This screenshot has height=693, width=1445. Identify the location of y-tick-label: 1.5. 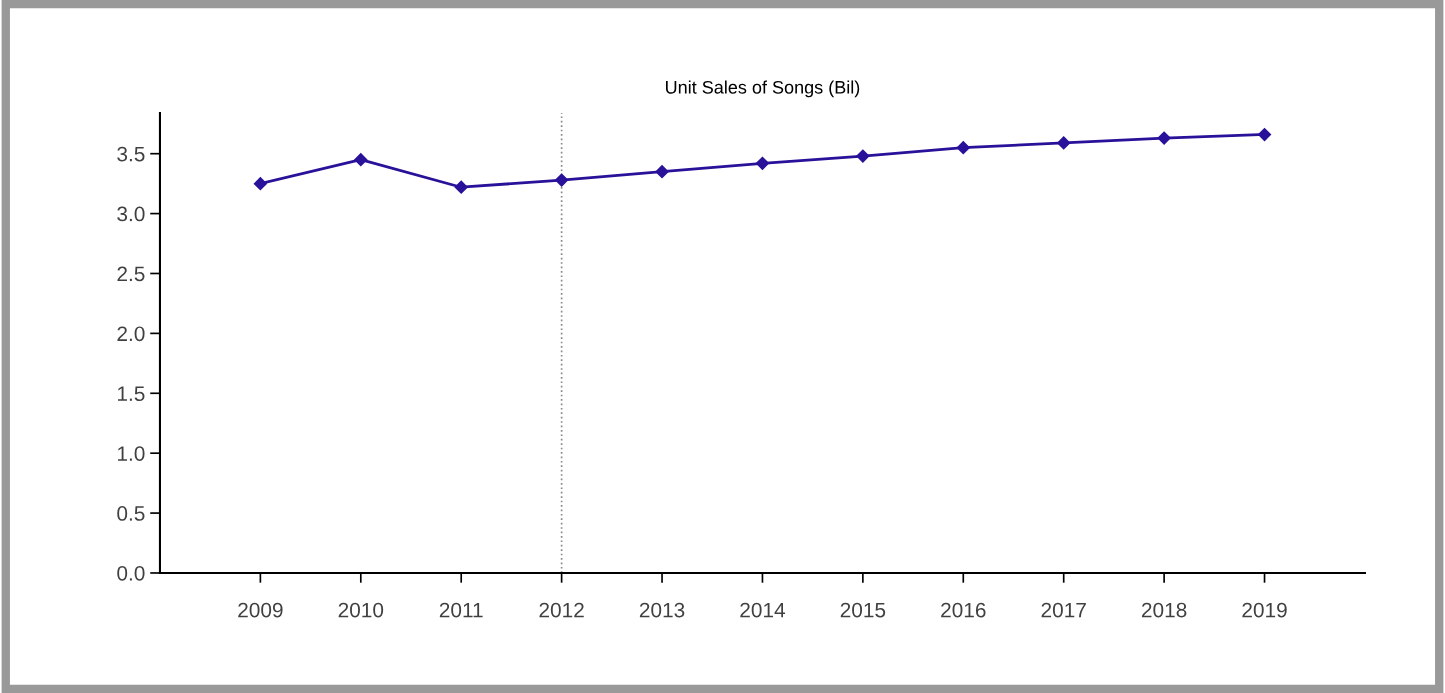
(131, 394).